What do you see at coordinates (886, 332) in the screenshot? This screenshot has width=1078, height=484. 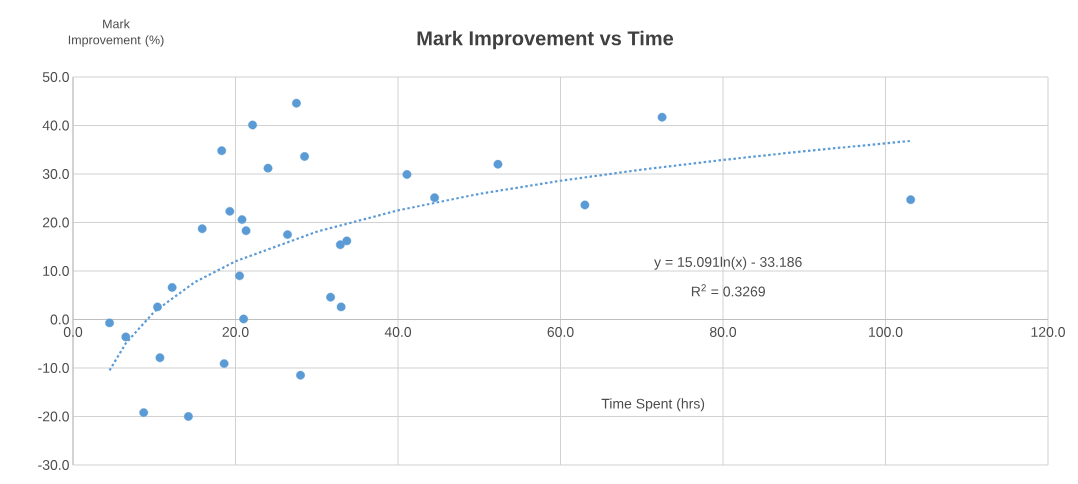 I see `x-tick-label: 100.0` at bounding box center [886, 332].